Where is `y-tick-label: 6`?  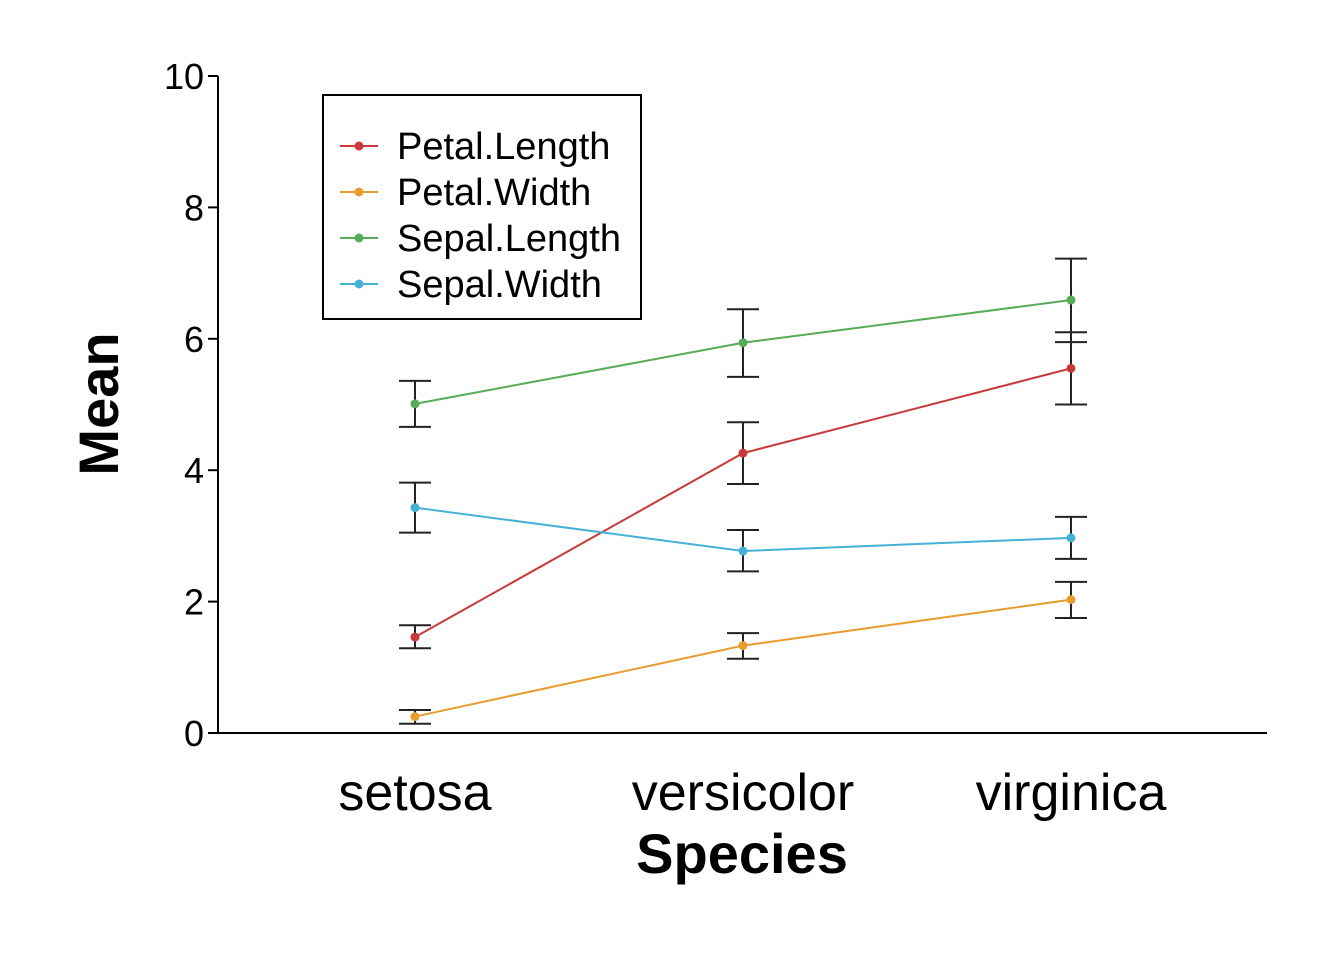 y-tick-label: 6 is located at coordinates (194, 339).